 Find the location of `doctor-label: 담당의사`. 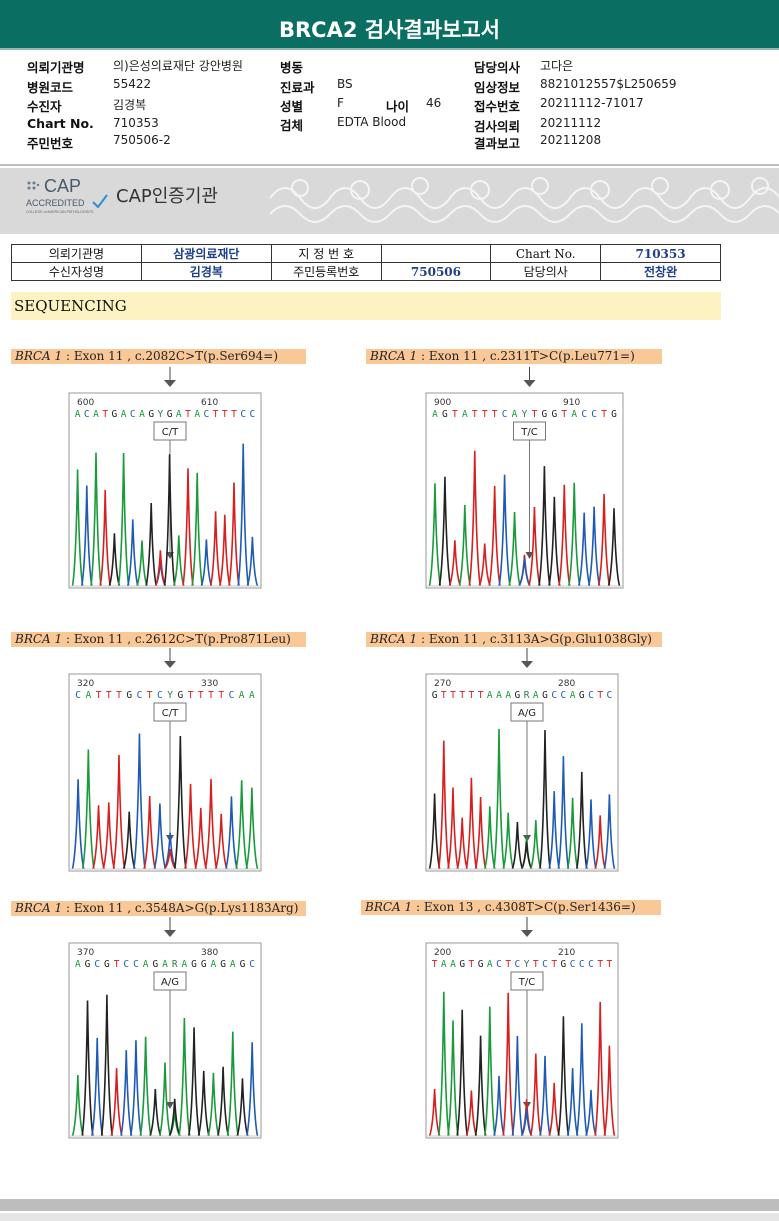

doctor-label: 담당의사 is located at coordinates (497, 67).